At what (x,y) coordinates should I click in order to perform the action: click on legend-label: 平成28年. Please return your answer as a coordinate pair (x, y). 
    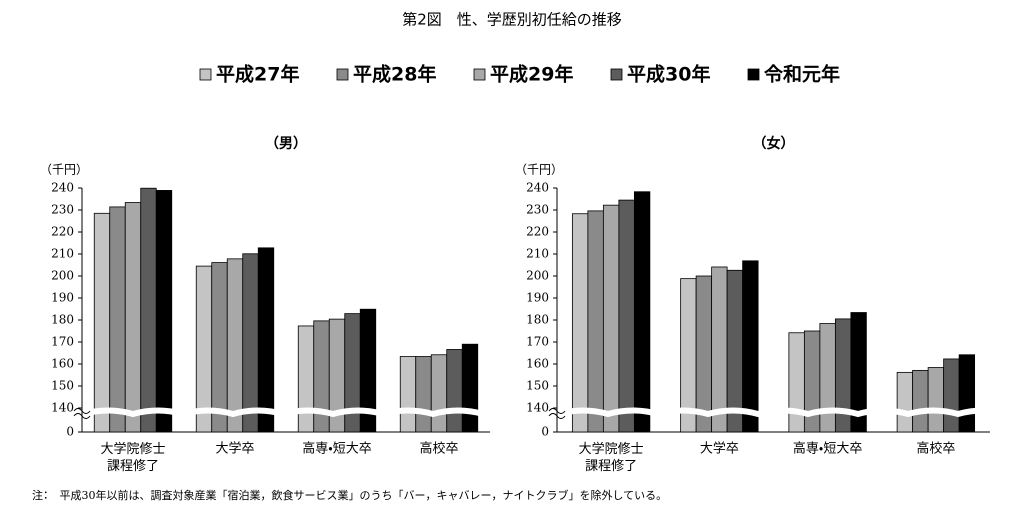
    Looking at the image, I should click on (394, 74).